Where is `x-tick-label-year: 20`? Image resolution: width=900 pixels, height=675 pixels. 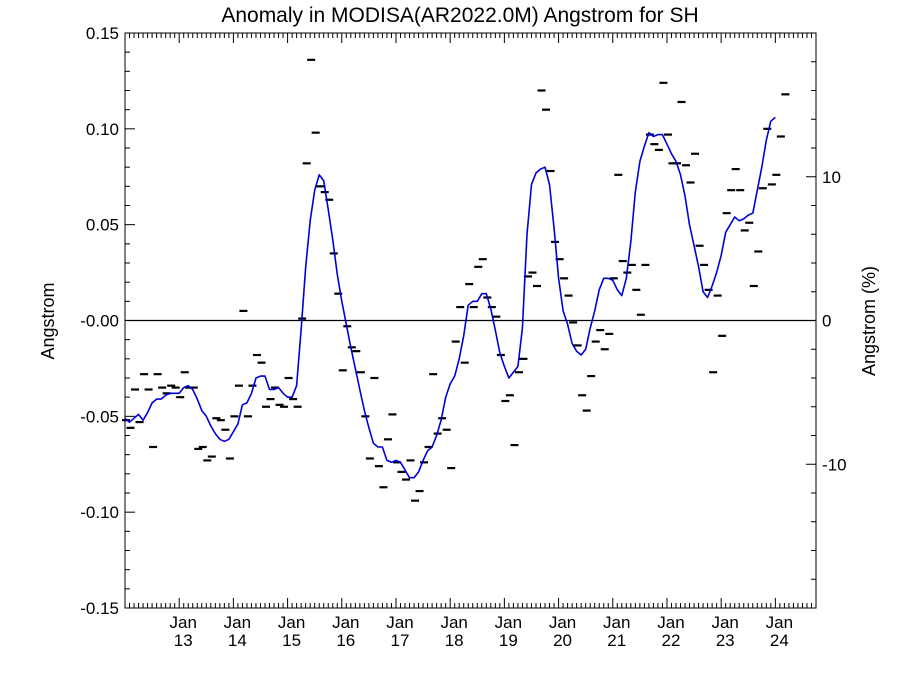
x-tick-label-year: 20 is located at coordinates (562, 640).